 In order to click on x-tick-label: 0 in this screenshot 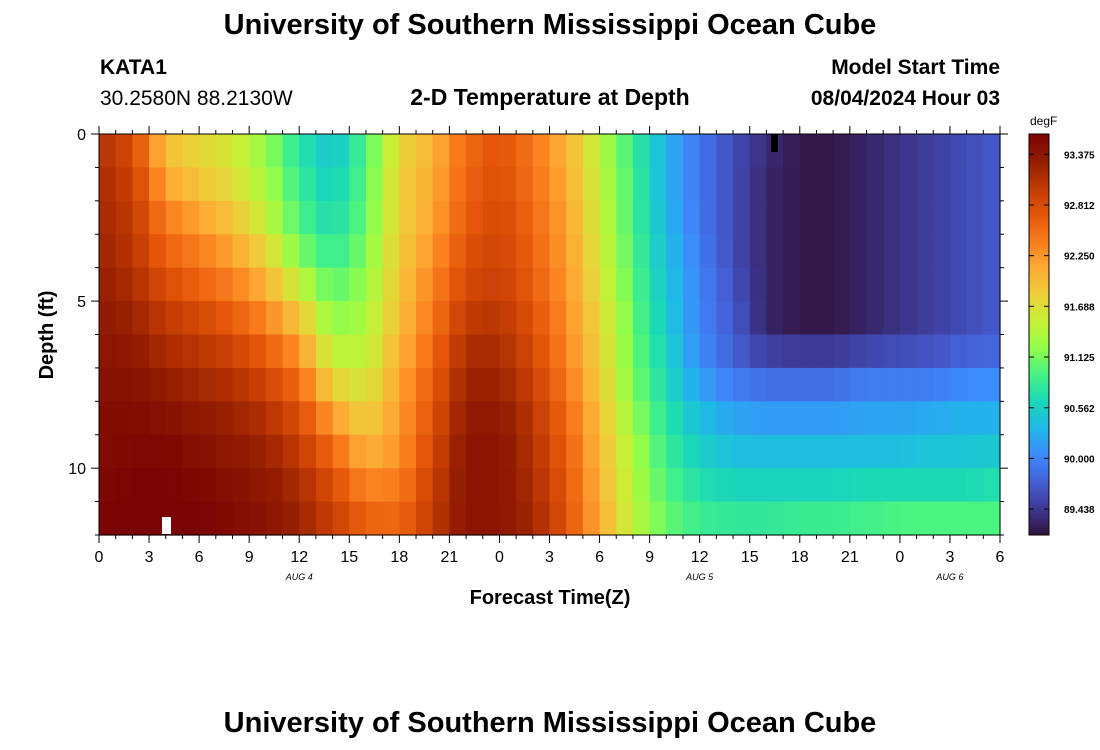, I will do `click(499, 557)`.